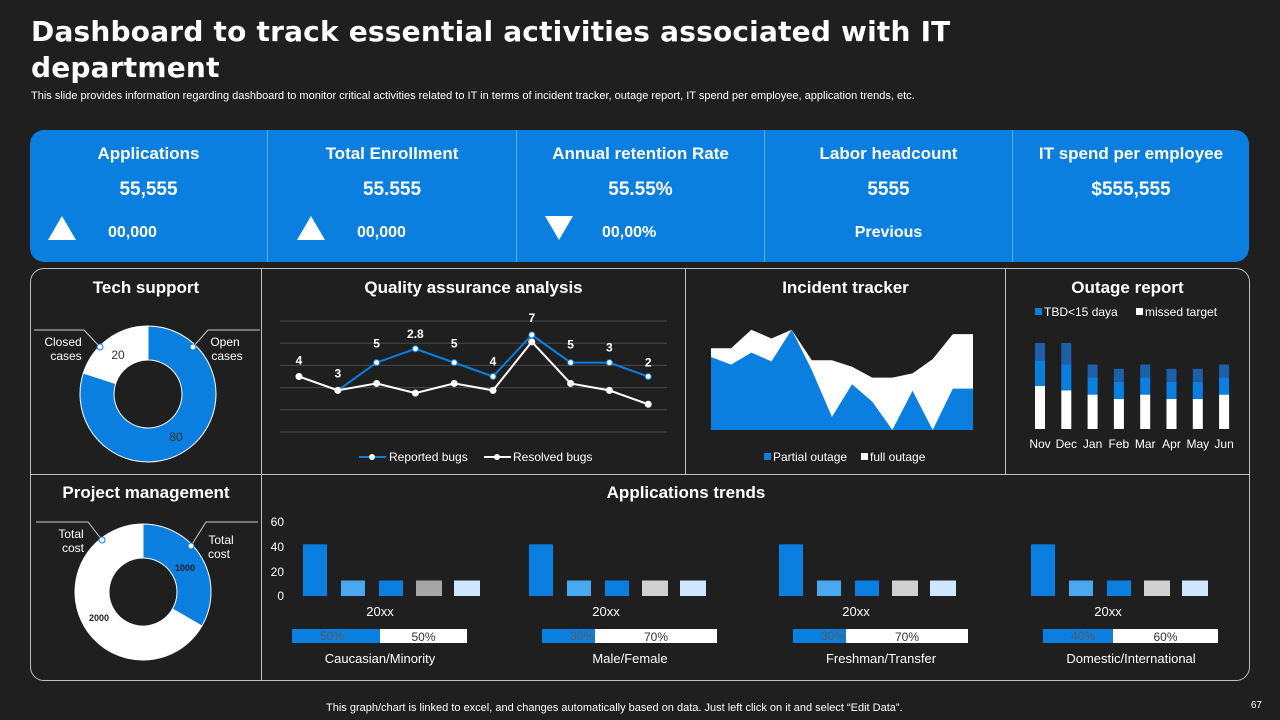 This screenshot has width=1280, height=720. I want to click on closed-value: 20, so click(118, 355).